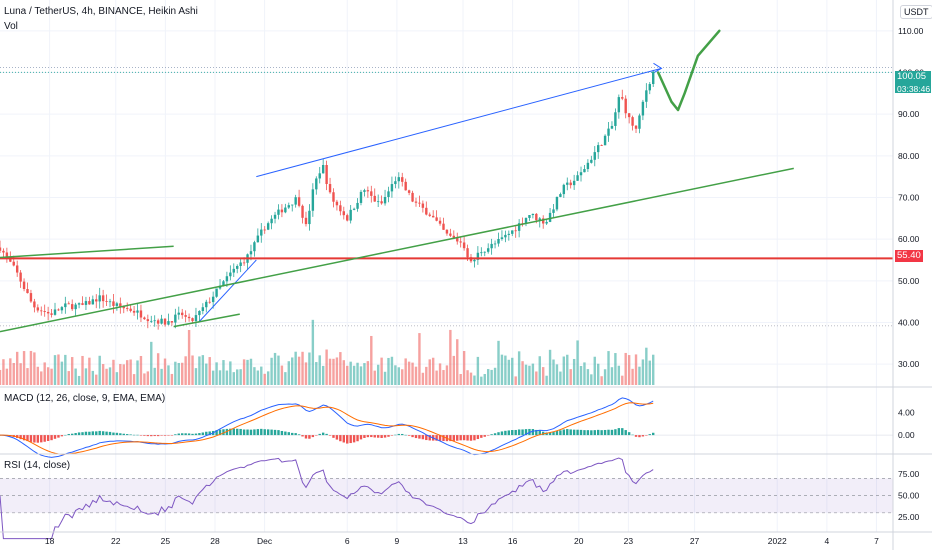 Image resolution: width=932 pixels, height=550 pixels. I want to click on bar-countdown: 03:38:46, so click(914, 89).